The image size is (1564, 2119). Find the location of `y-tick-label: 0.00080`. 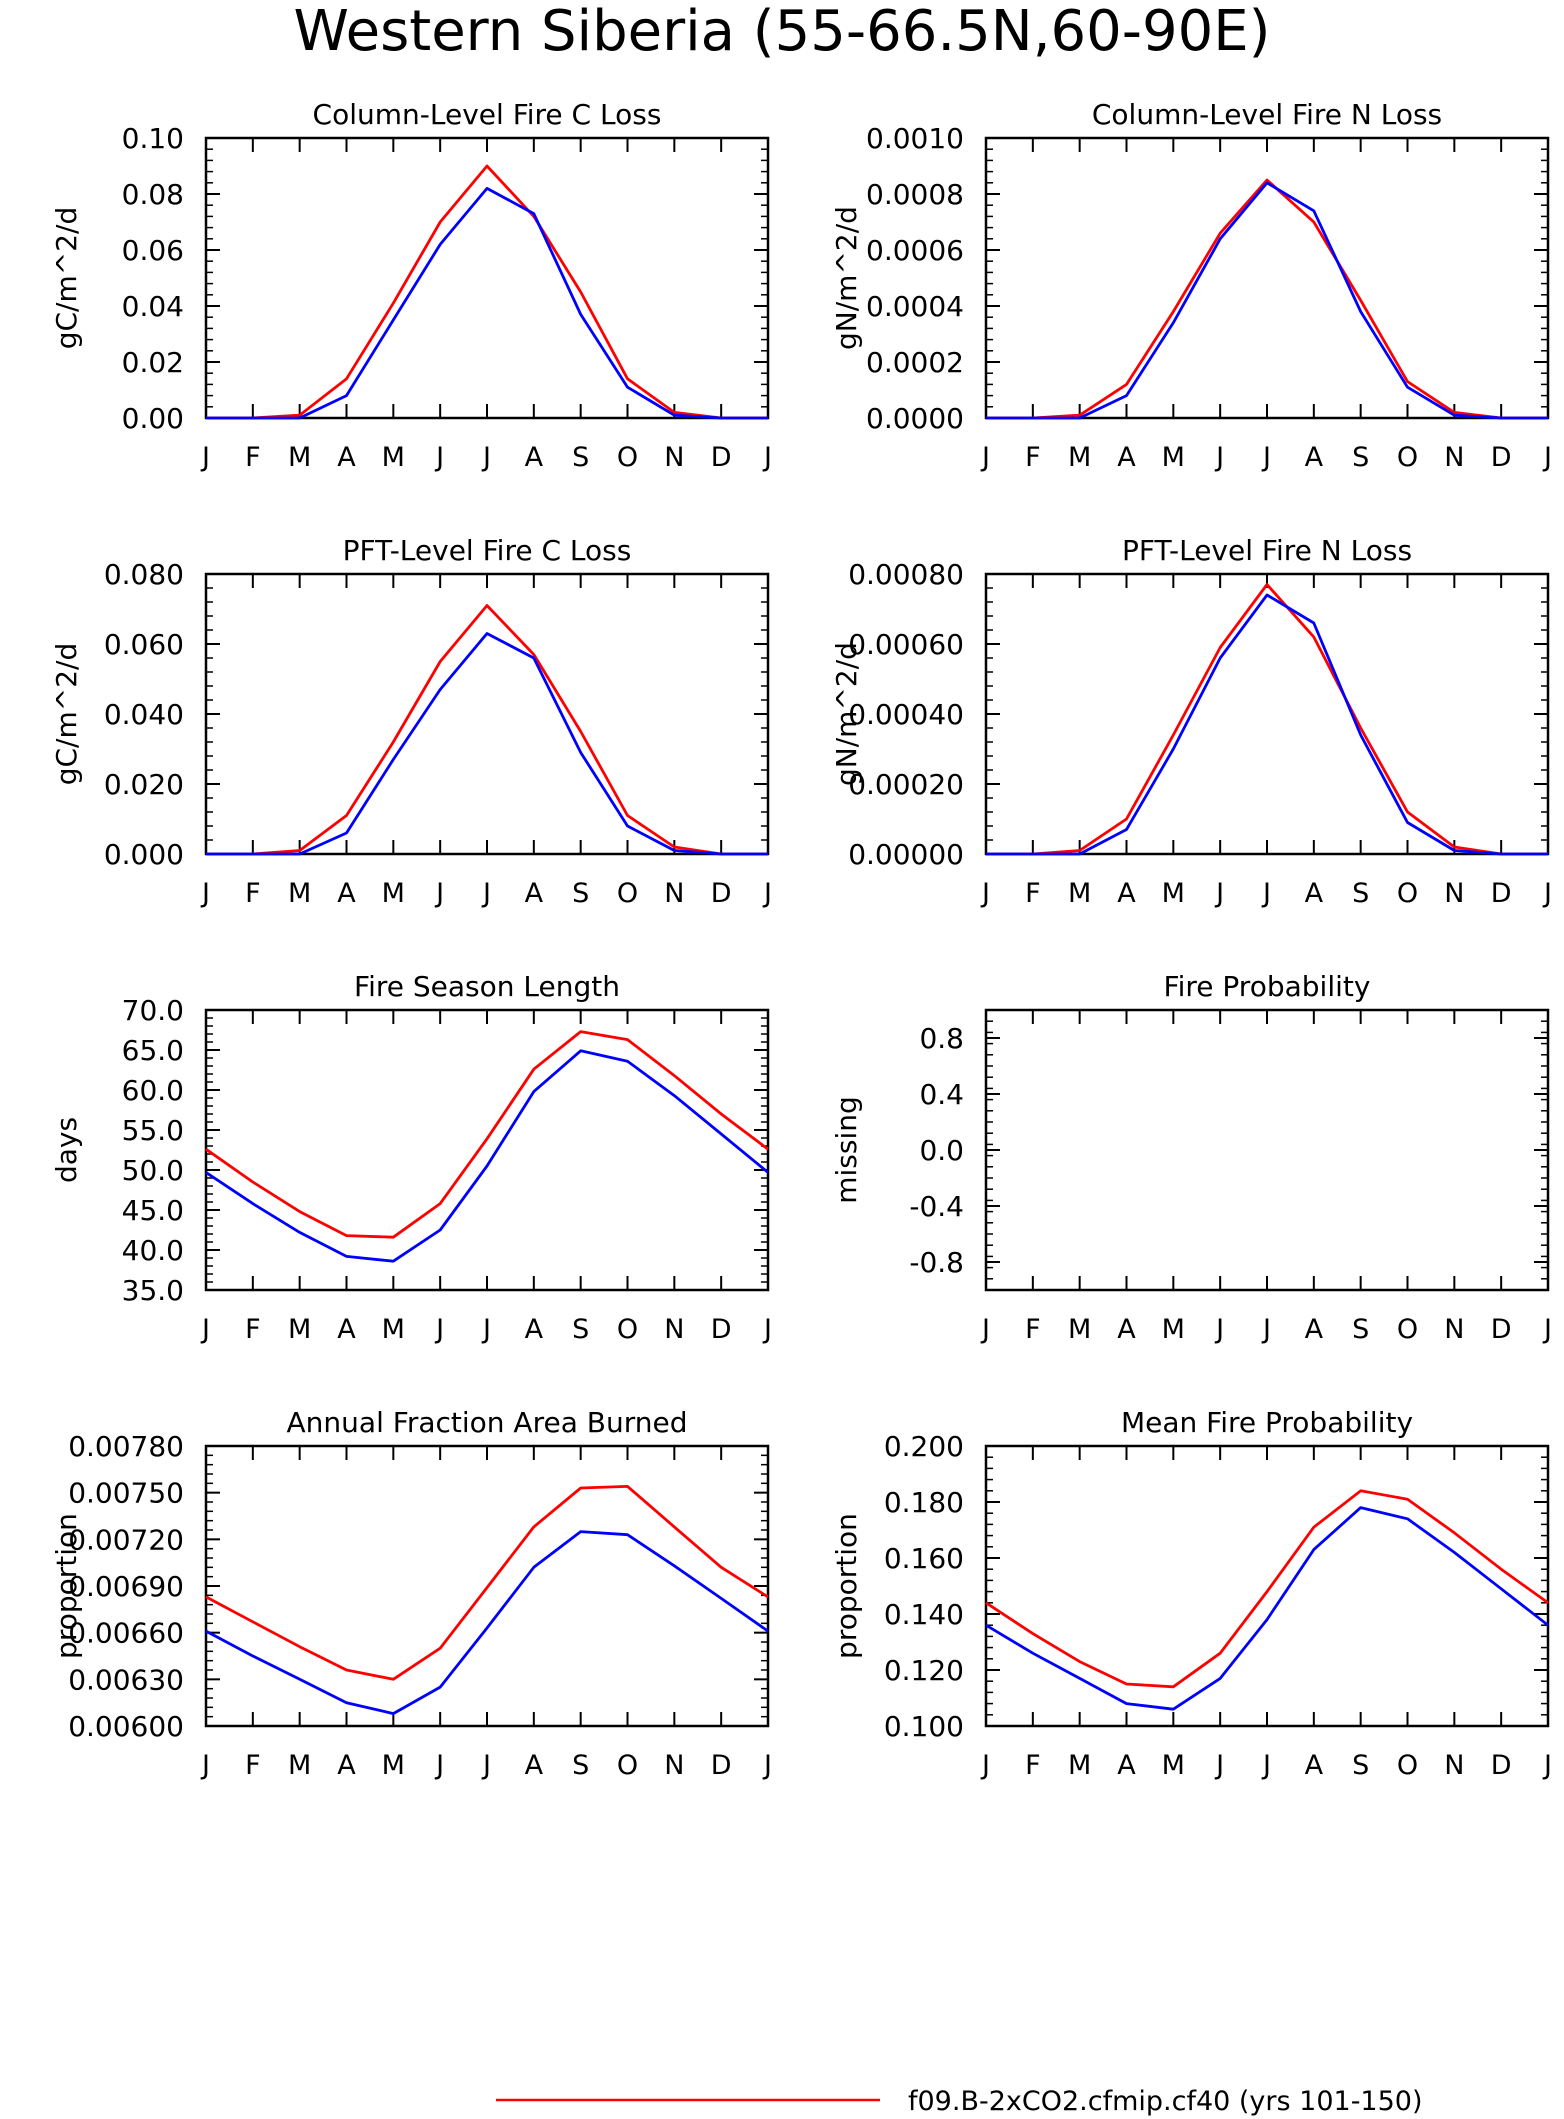

y-tick-label: 0.00080 is located at coordinates (906, 574).